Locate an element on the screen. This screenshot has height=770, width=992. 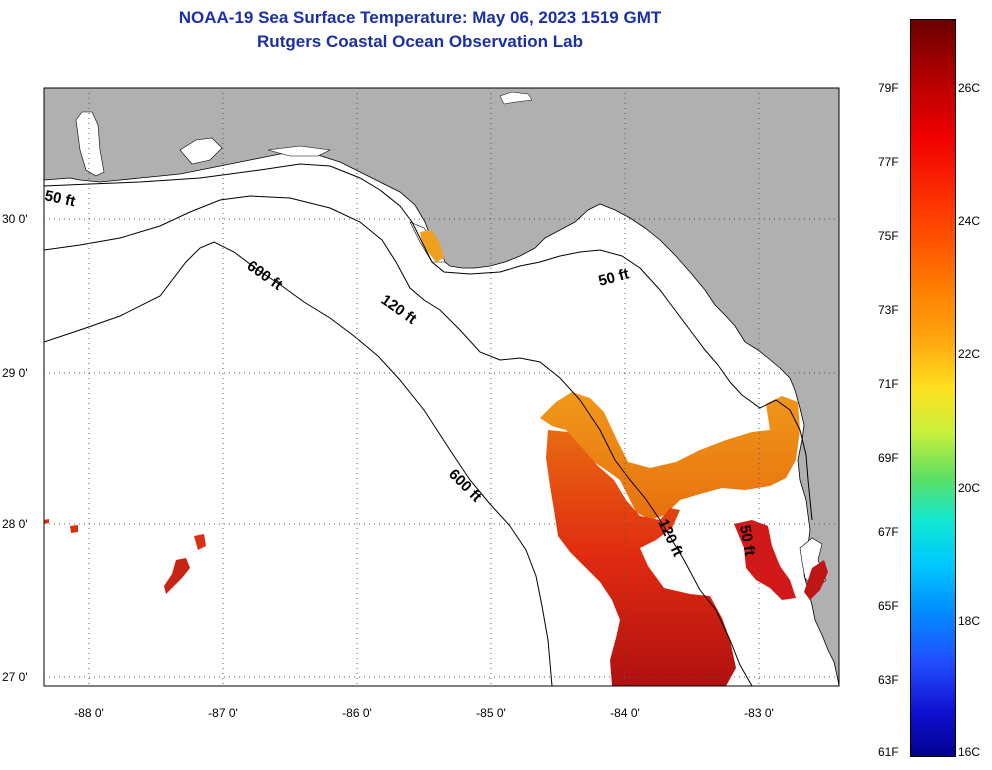
colorbar-c-label: 20C is located at coordinates (969, 488).